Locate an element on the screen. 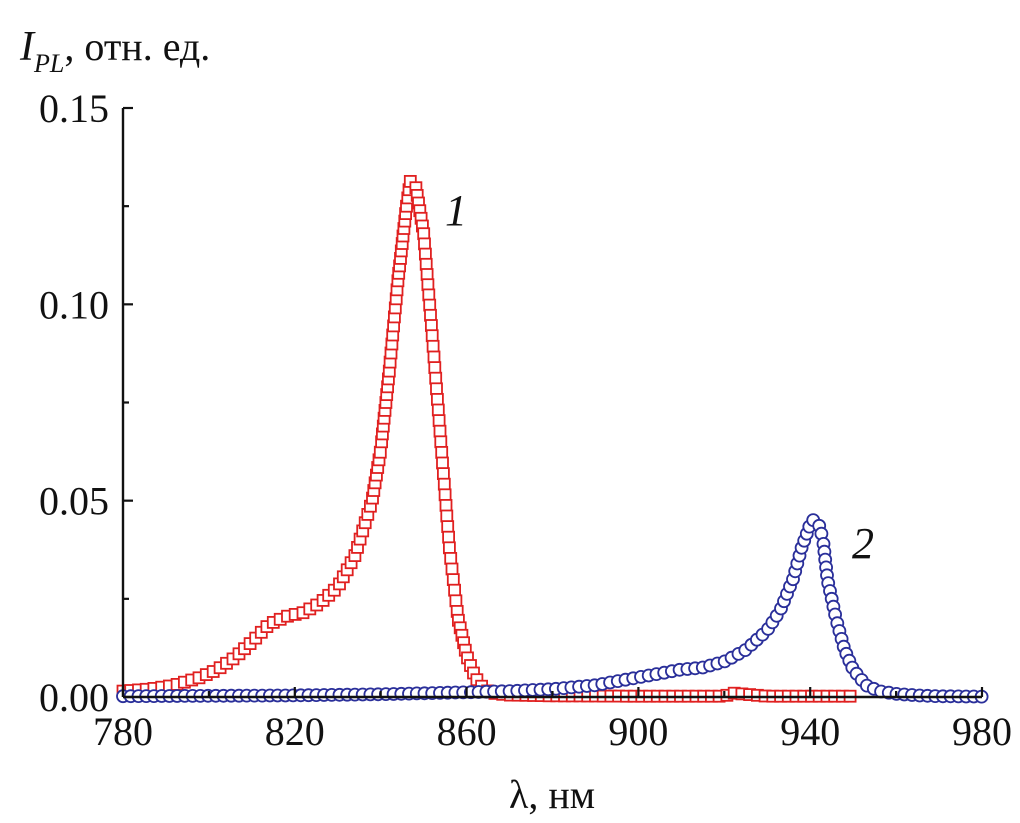  y-tick-label: 0.10 is located at coordinates (74, 304).